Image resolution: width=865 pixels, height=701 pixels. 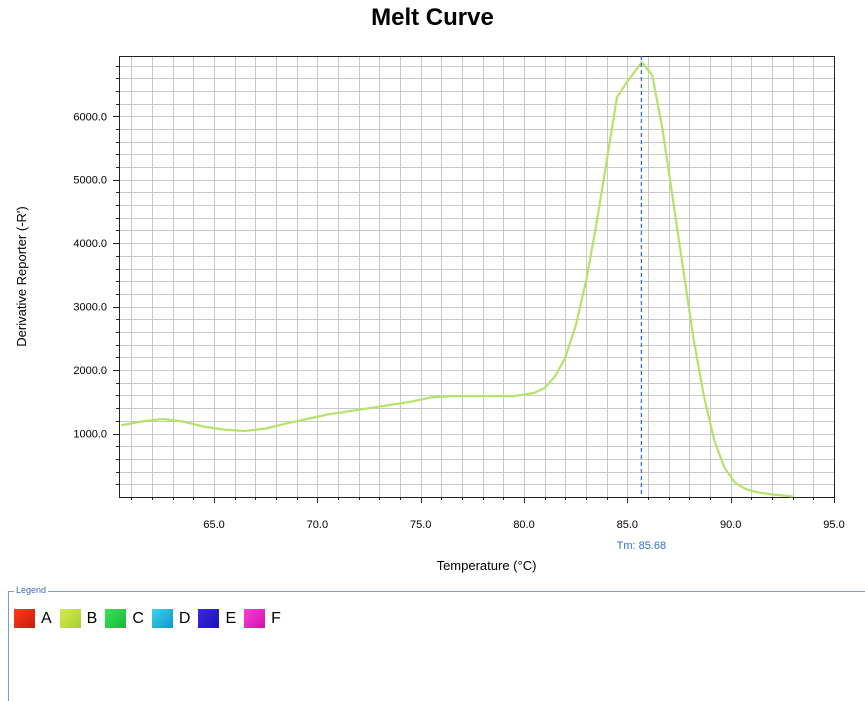 What do you see at coordinates (487, 565) in the screenshot?
I see `x-axis-label: Temperature (°C)` at bounding box center [487, 565].